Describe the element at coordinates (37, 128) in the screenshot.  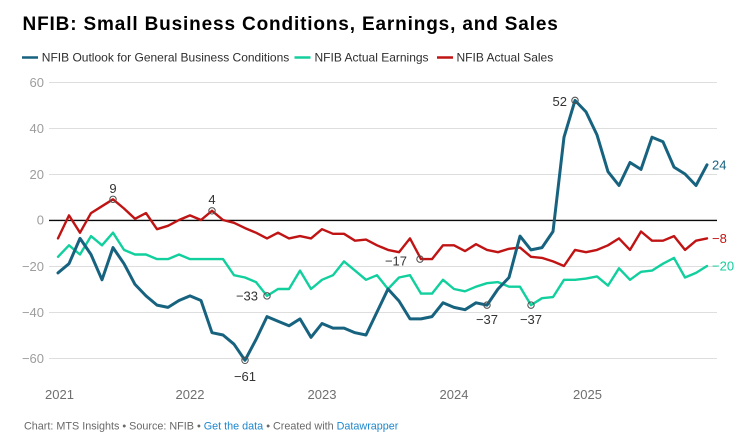
I see `svg-text: 40` at that location.